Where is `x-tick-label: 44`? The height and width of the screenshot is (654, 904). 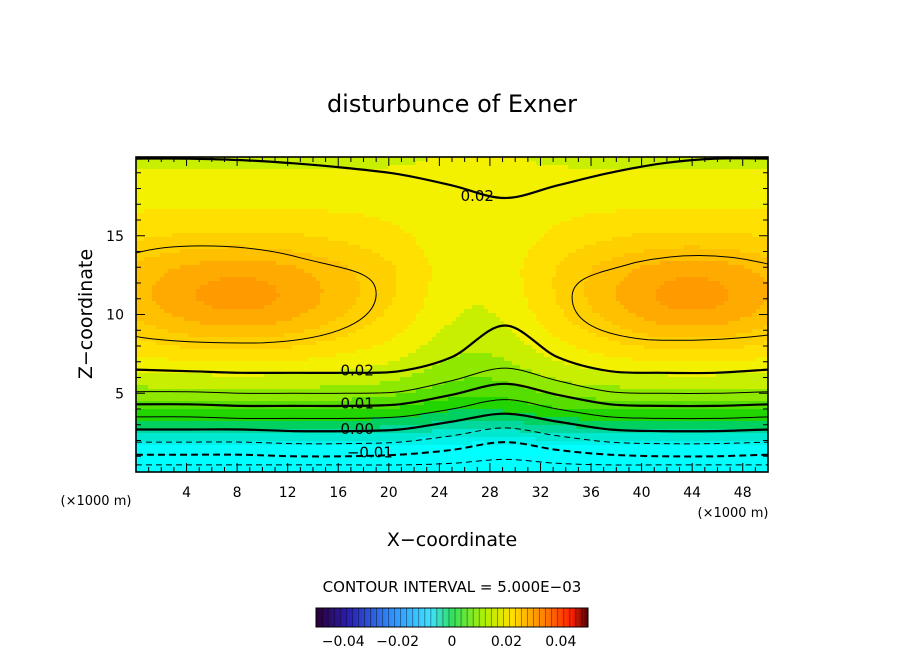 x-tick-label: 44 is located at coordinates (692, 493).